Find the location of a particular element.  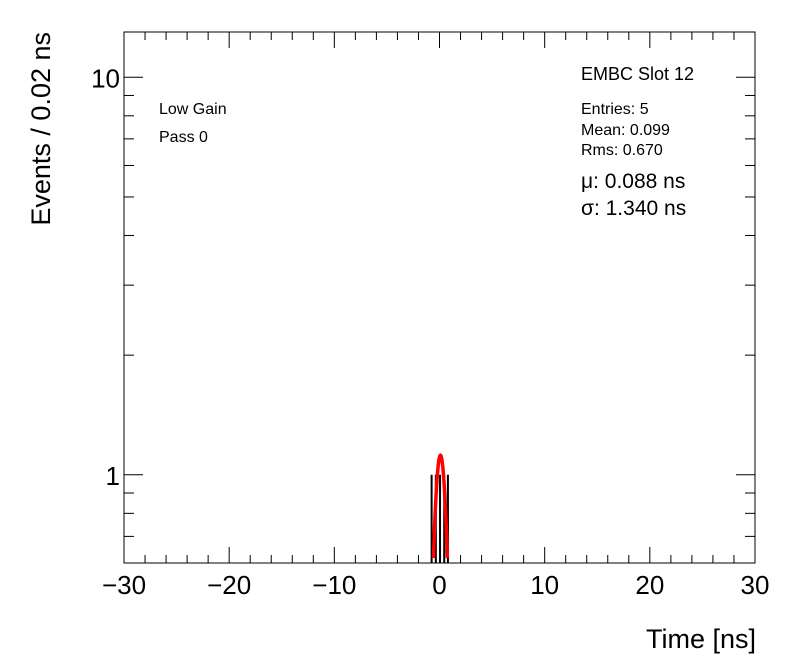

y-tick-label: 1 is located at coordinates (113, 476).